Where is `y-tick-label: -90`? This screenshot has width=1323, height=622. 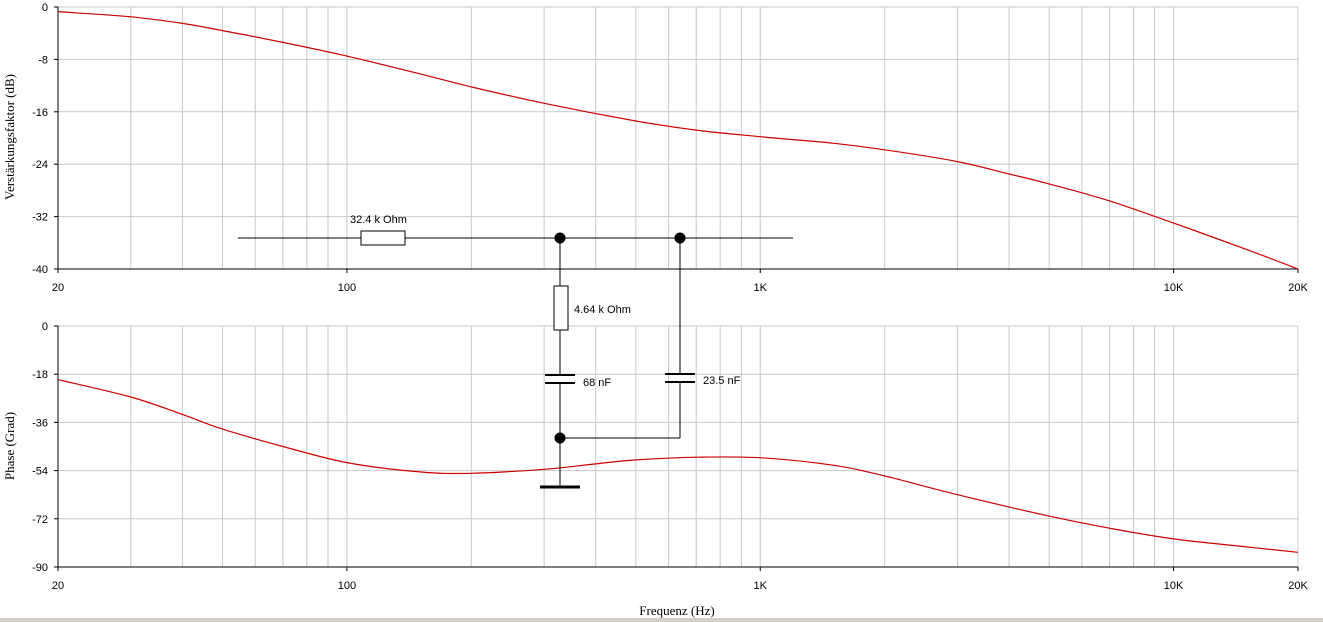 y-tick-label: -90 is located at coordinates (40, 568).